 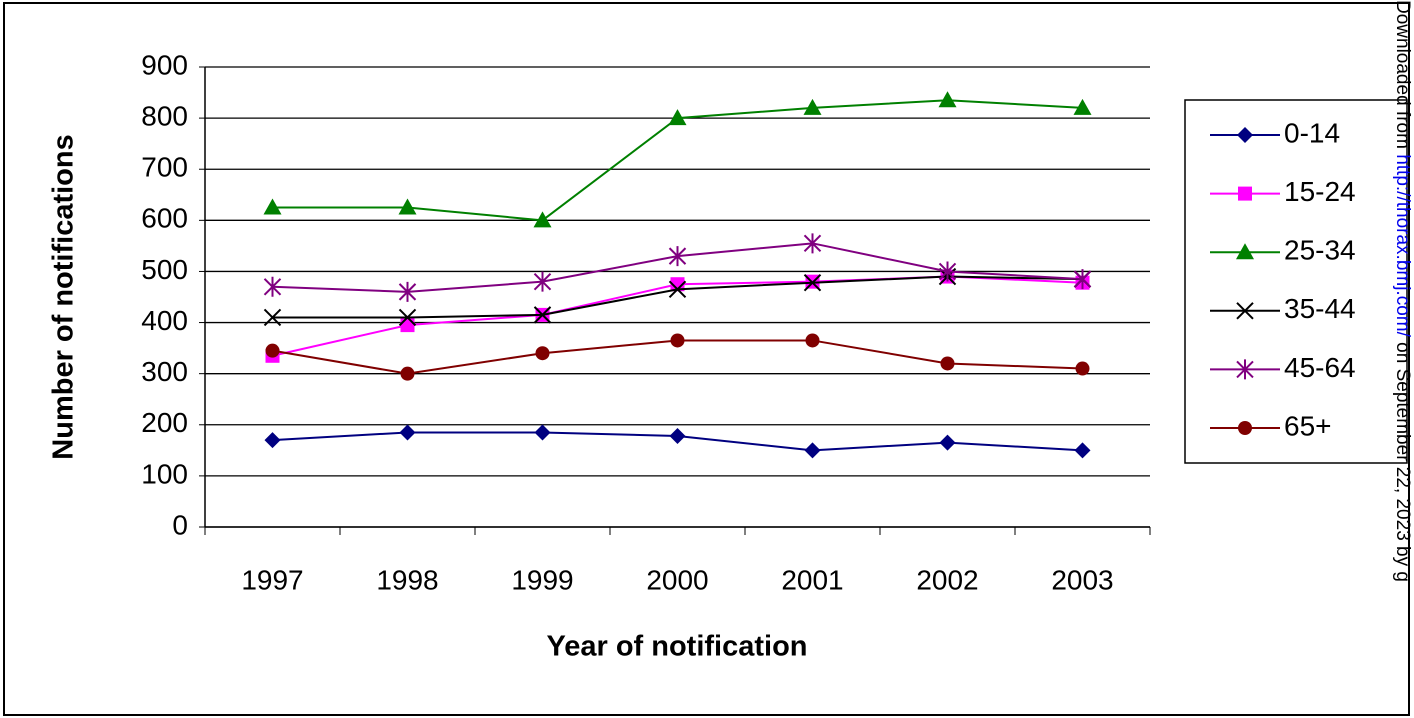 I want to click on legend-label: 35-44, so click(x=1320, y=308).